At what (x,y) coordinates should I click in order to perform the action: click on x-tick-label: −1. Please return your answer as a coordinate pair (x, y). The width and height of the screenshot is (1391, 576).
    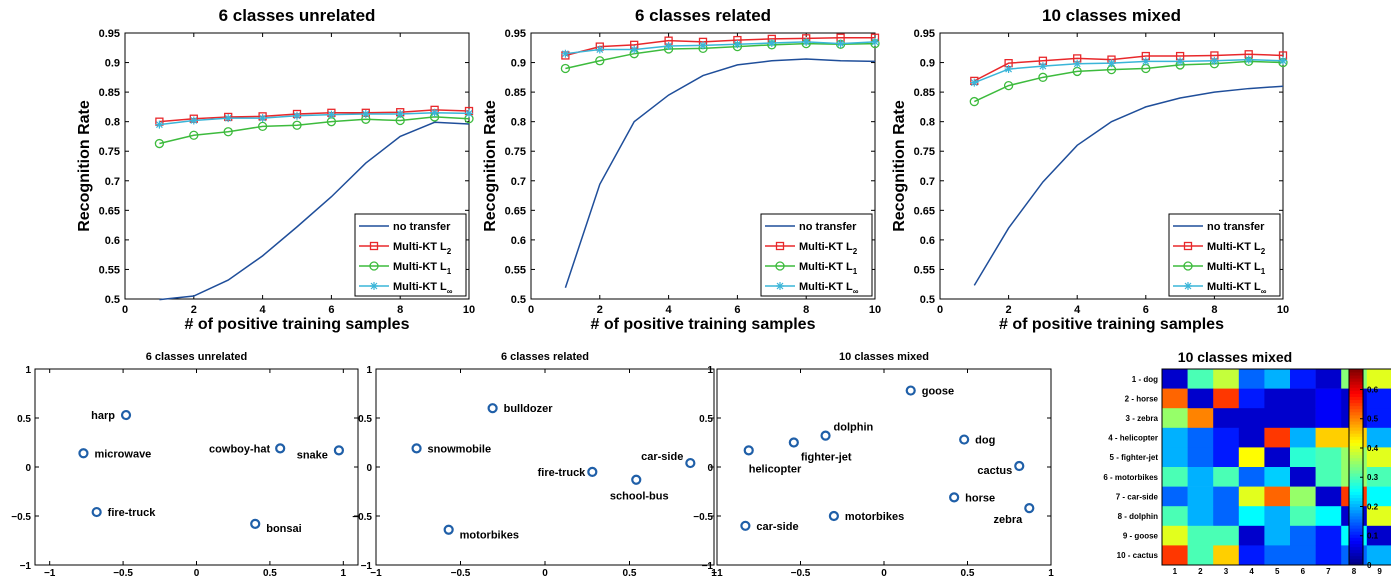
    Looking at the image, I should click on (50, 572).